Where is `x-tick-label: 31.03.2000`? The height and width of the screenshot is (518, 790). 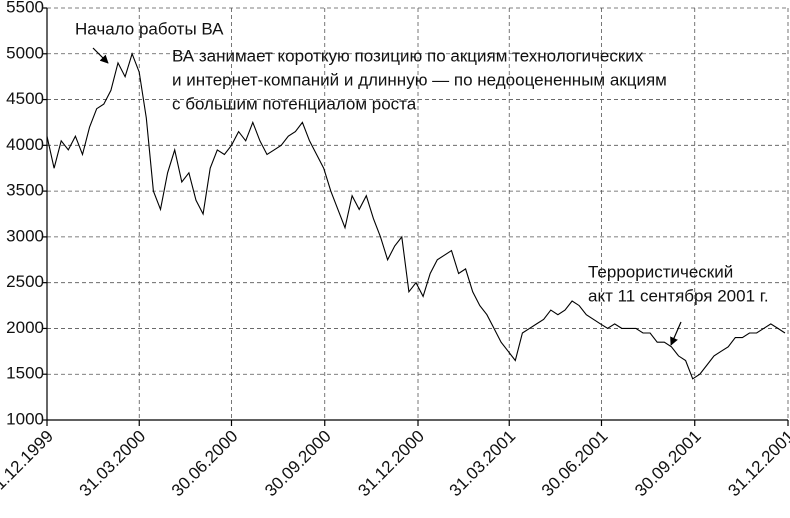
x-tick-label: 31.03.2000 is located at coordinates (113, 464).